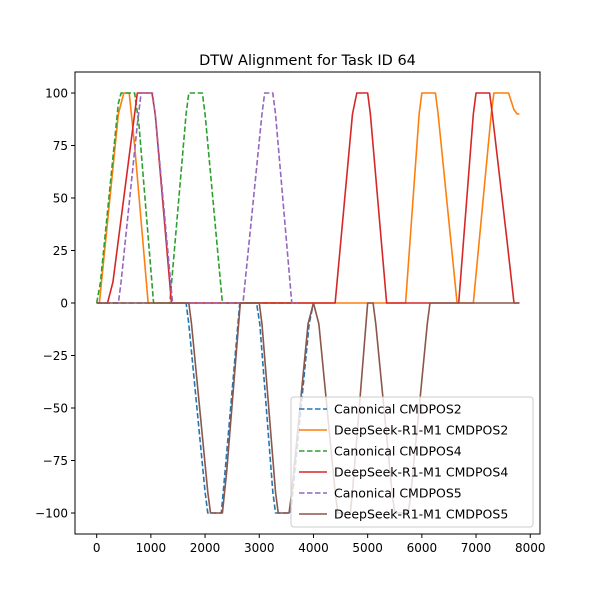 The height and width of the screenshot is (600, 600). I want to click on y-tick-label: 75, so click(60, 146).